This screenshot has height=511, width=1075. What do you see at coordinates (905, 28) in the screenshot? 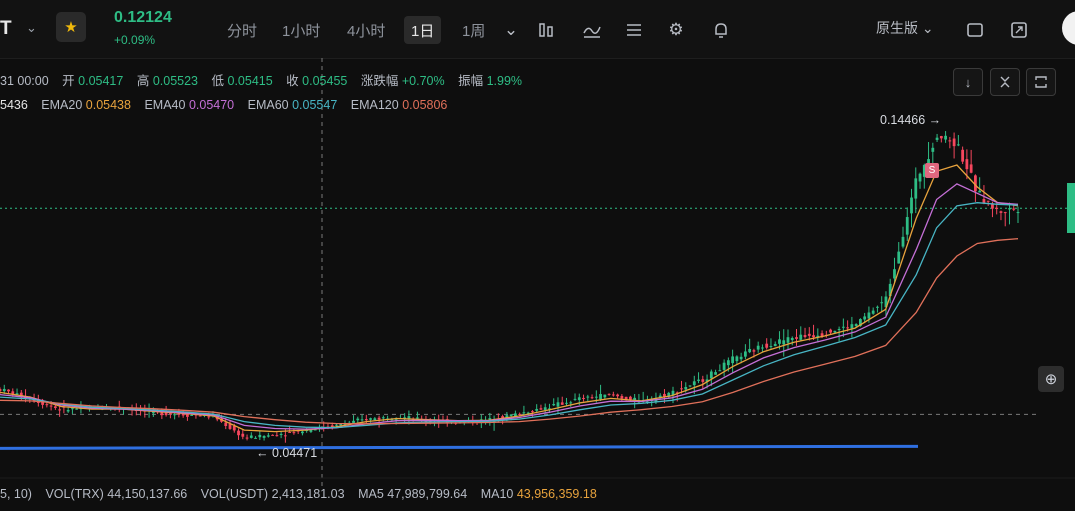
I see `chart-type-select: 原生版 ⌄` at bounding box center [905, 28].